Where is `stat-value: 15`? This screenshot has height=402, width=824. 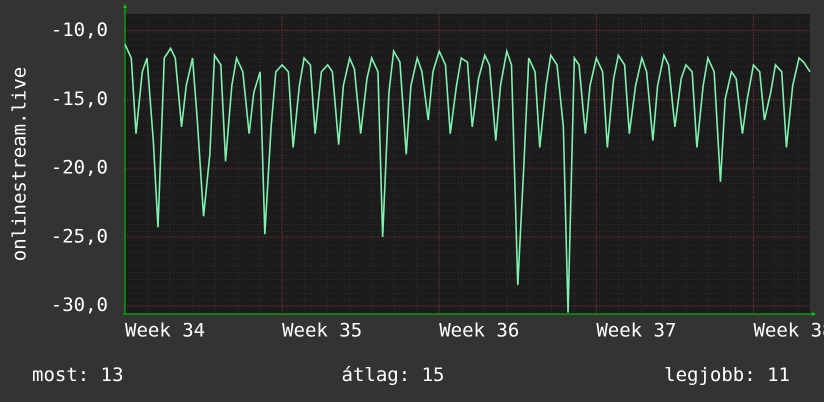
stat-value: 15 is located at coordinates (433, 375).